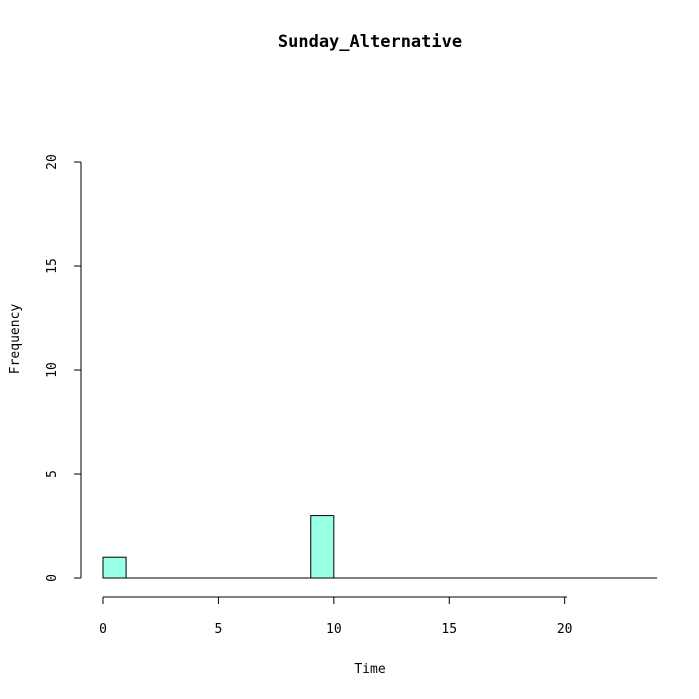  Describe the element at coordinates (103, 629) in the screenshot. I see `x-tick-label: 0` at that location.